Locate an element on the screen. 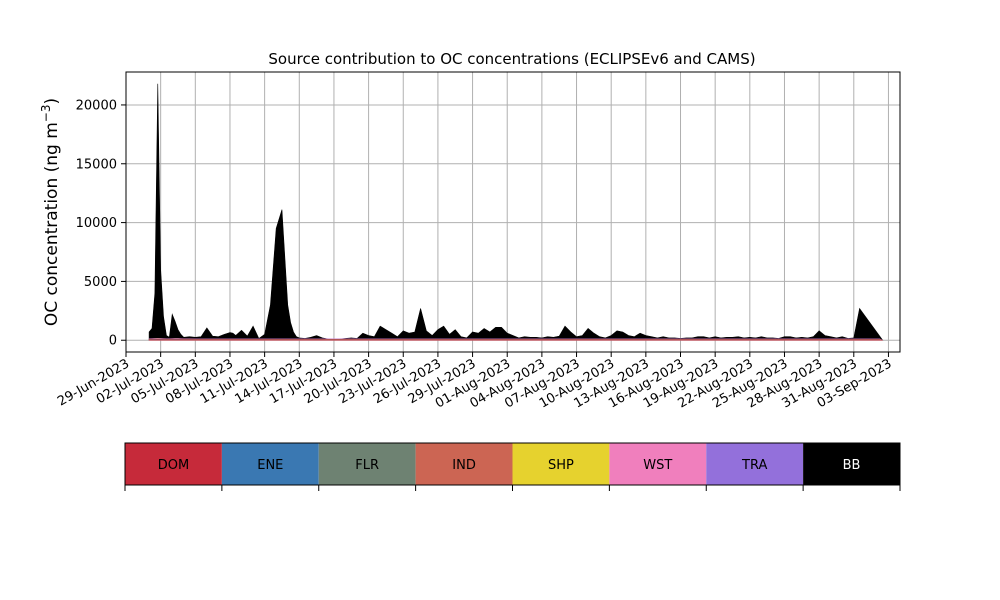 The height and width of the screenshot is (600, 1000). y-tick-label: 20000 is located at coordinates (96, 105).